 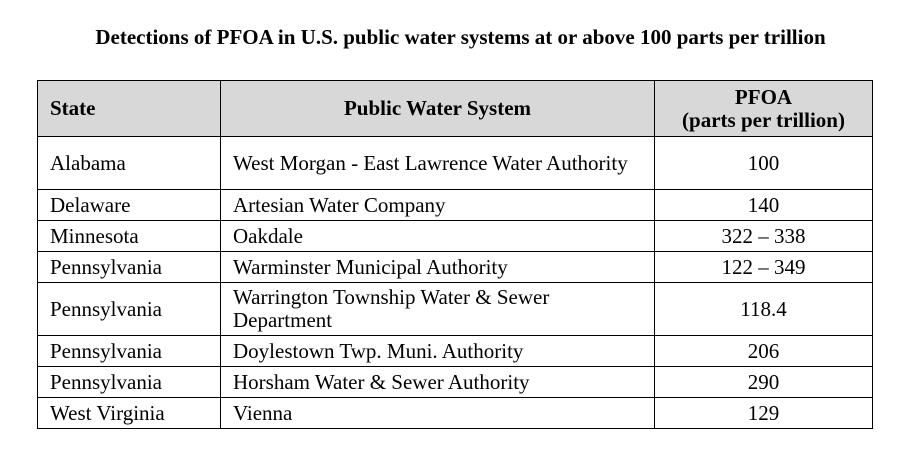 I want to click on cell-state: West Virginia, so click(x=129, y=413).